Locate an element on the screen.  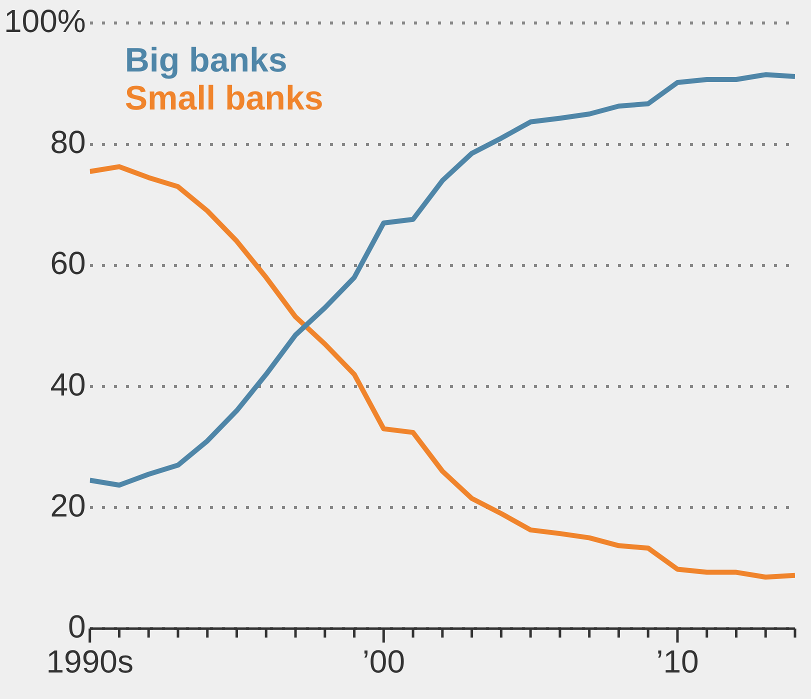
series-label: Small banks is located at coordinates (224, 99).